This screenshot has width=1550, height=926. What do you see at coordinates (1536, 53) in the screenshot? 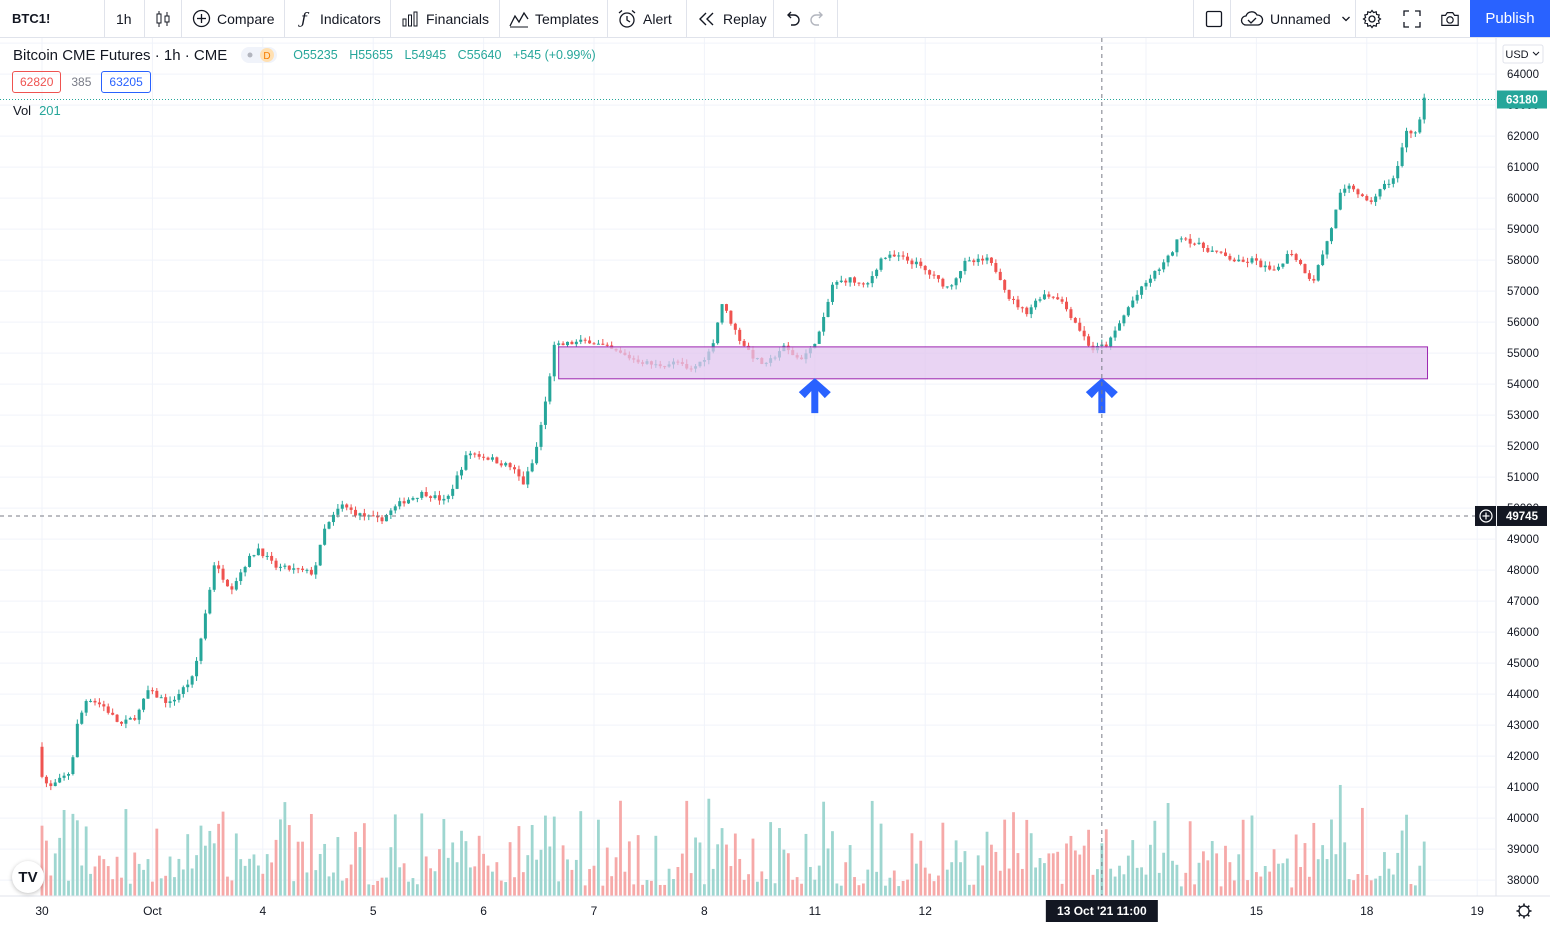
I see `chevron-down-icon` at bounding box center [1536, 53].